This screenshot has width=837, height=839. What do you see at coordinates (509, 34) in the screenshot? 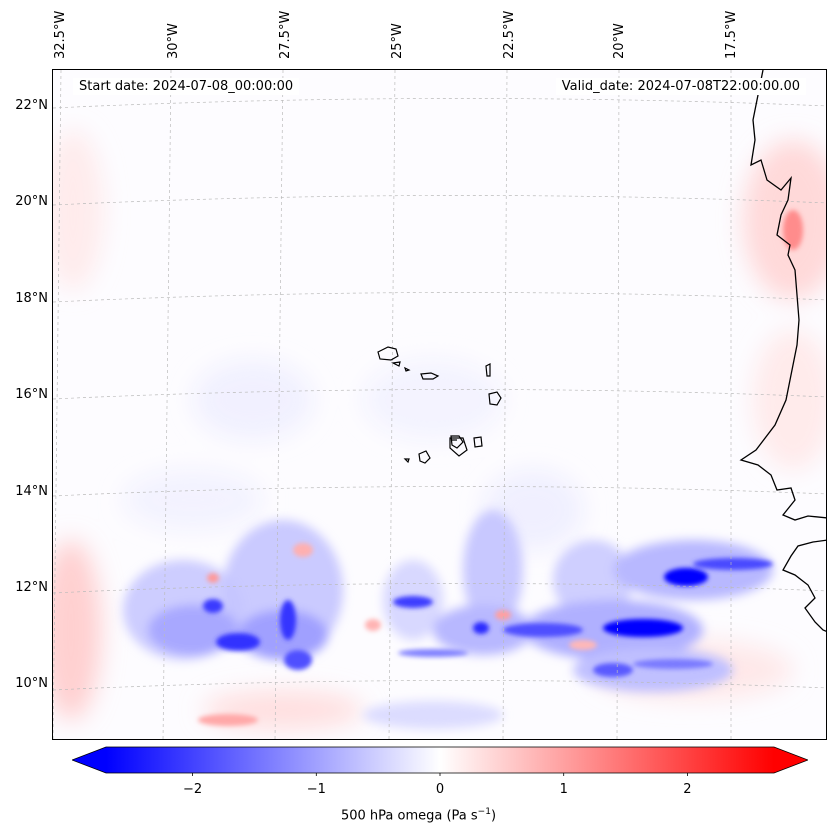
I see `lon-label-22-5w: 22.5°W` at bounding box center [509, 34].